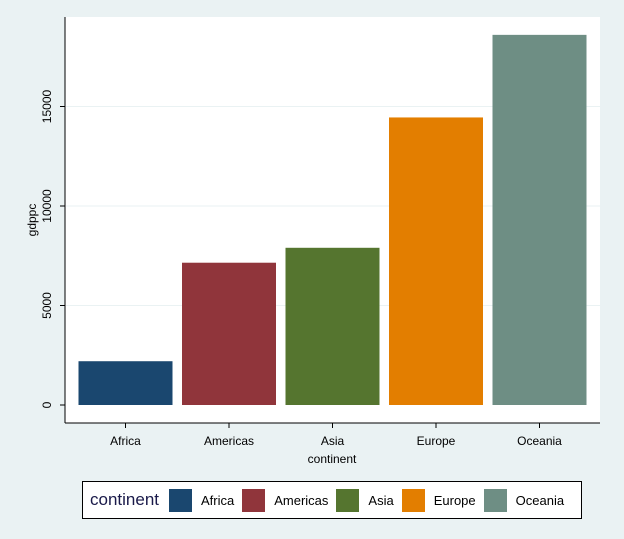 Image resolution: width=624 pixels, height=539 pixels. I want to click on legend-label-africa: Africa, so click(218, 500).